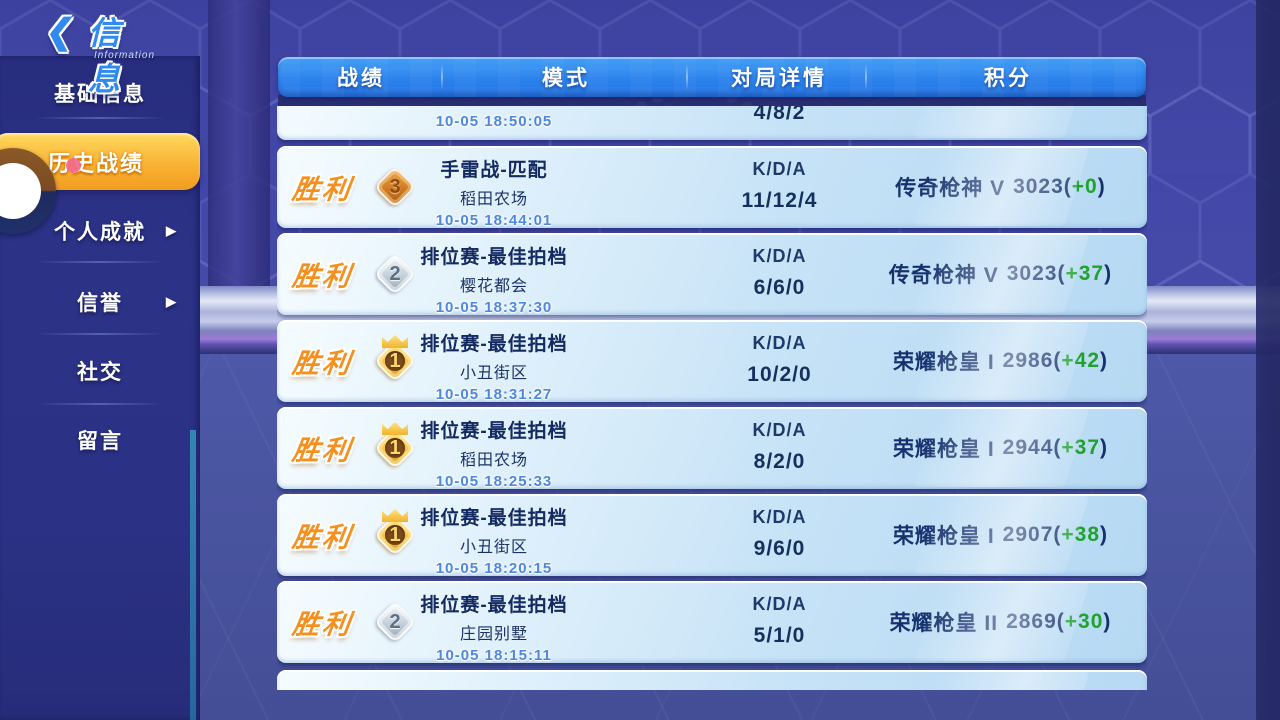 The image size is (1280, 720). Describe the element at coordinates (395, 187) in the screenshot. I see `medal-icon: 3` at that location.